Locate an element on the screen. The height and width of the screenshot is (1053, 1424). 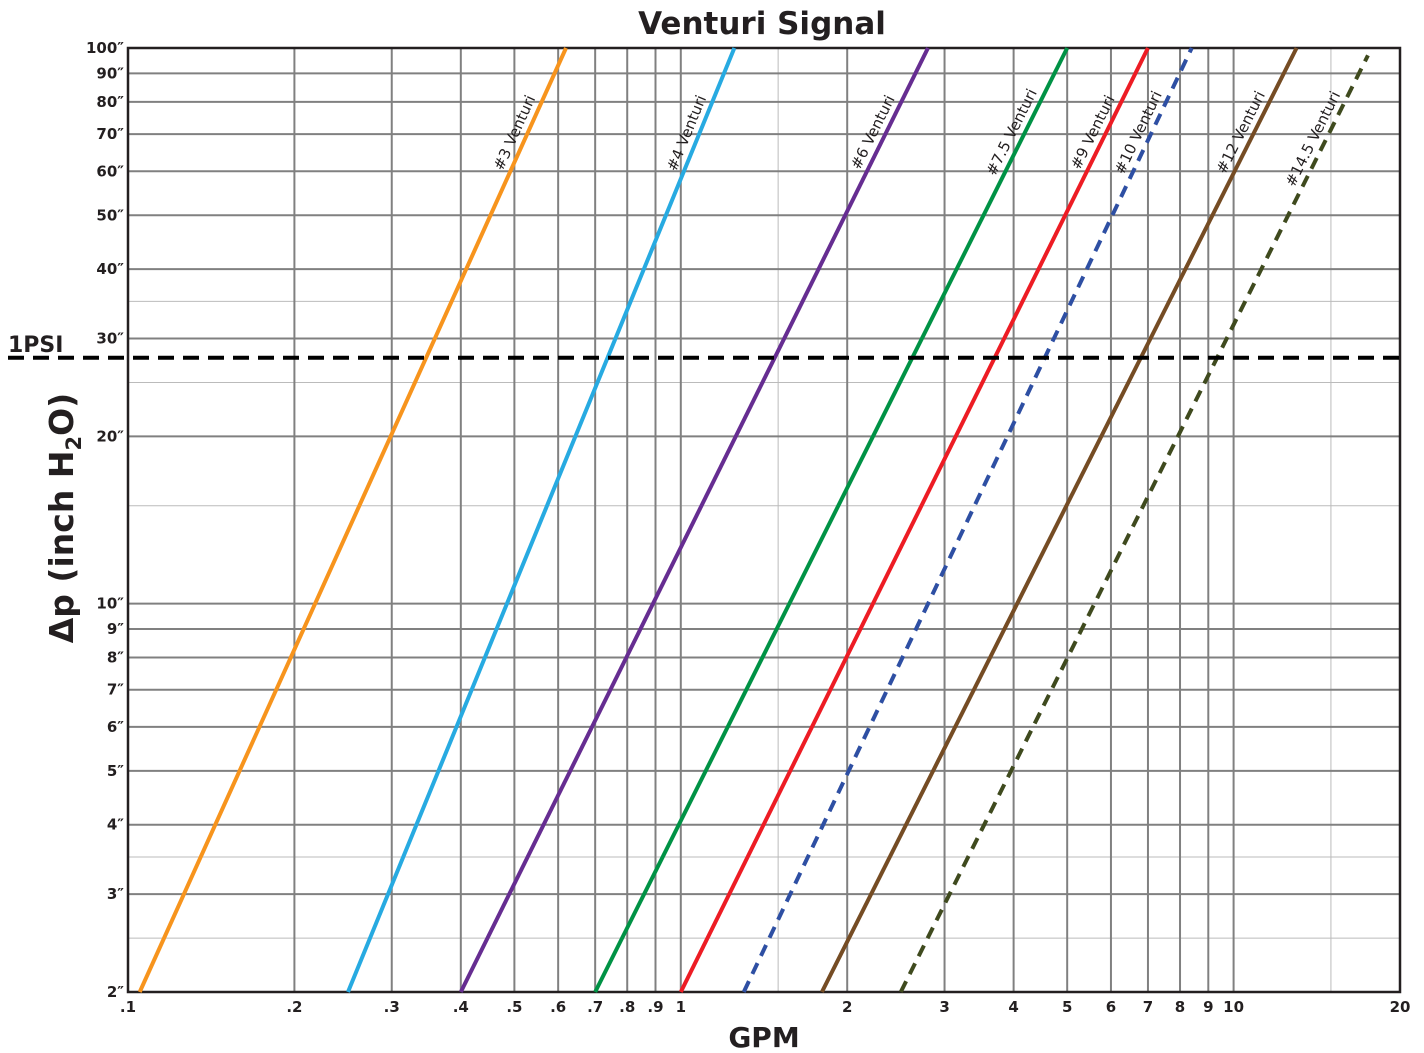
x-tick-label: 9 is located at coordinates (1208, 1007).